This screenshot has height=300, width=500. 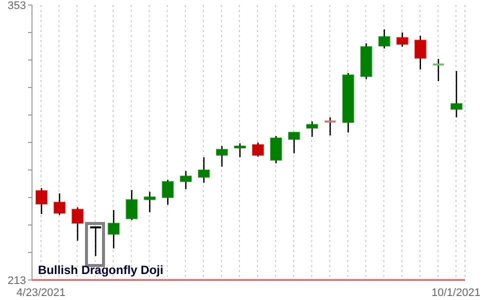 What do you see at coordinates (456, 292) in the screenshot?
I see `x-tick-label: 10/1/2021` at bounding box center [456, 292].